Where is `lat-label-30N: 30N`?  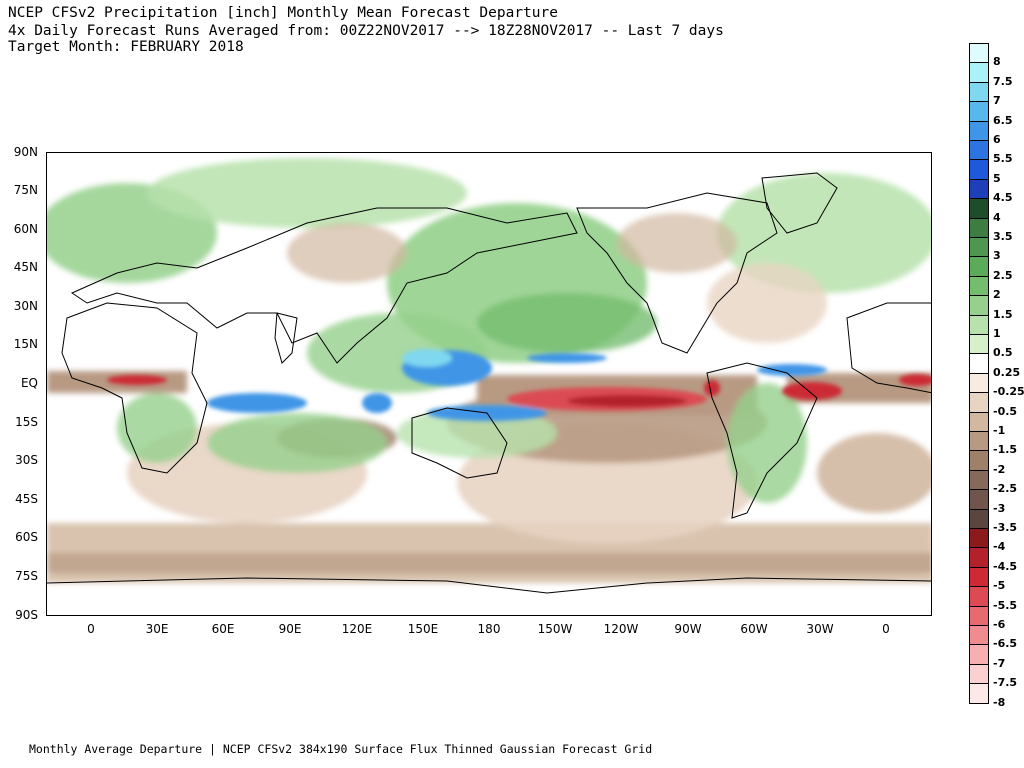 lat-label-30N: 30N is located at coordinates (25, 306).